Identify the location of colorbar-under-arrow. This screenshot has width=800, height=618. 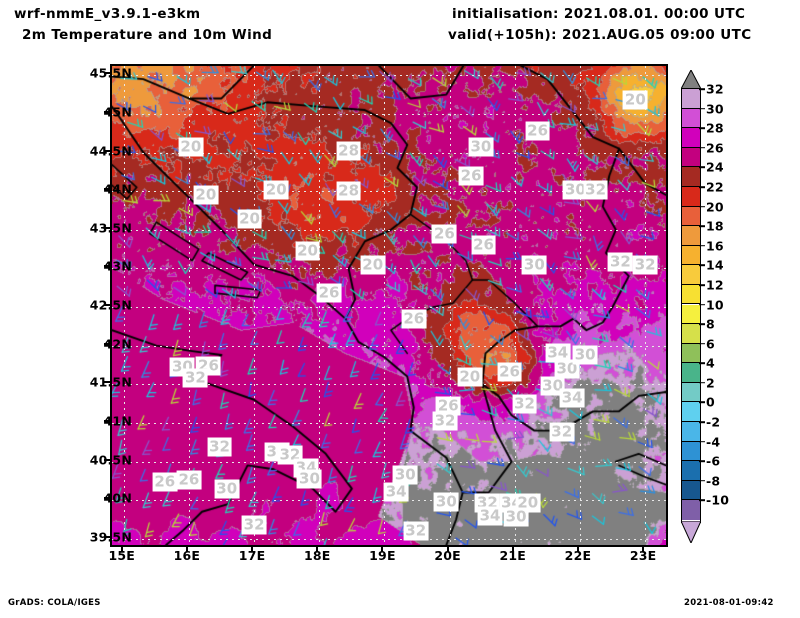
(691, 532).